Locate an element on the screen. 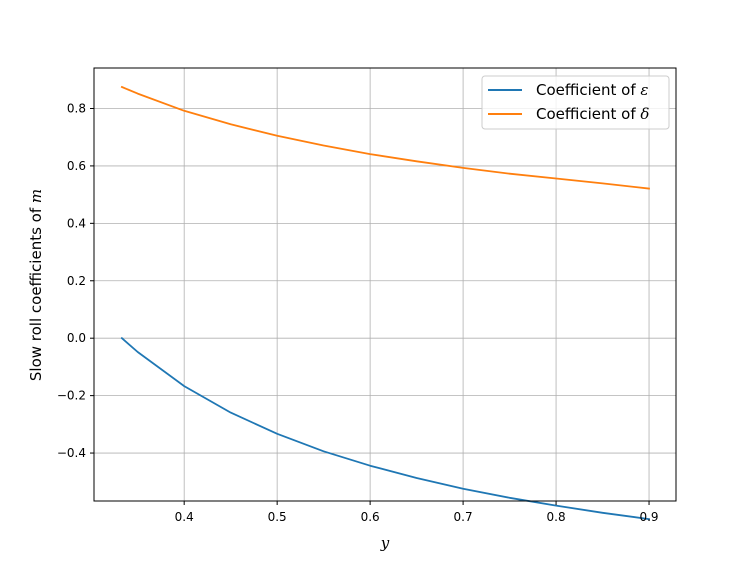 This screenshot has height=563, width=751. x-tick-label: 0.9 is located at coordinates (648, 517).